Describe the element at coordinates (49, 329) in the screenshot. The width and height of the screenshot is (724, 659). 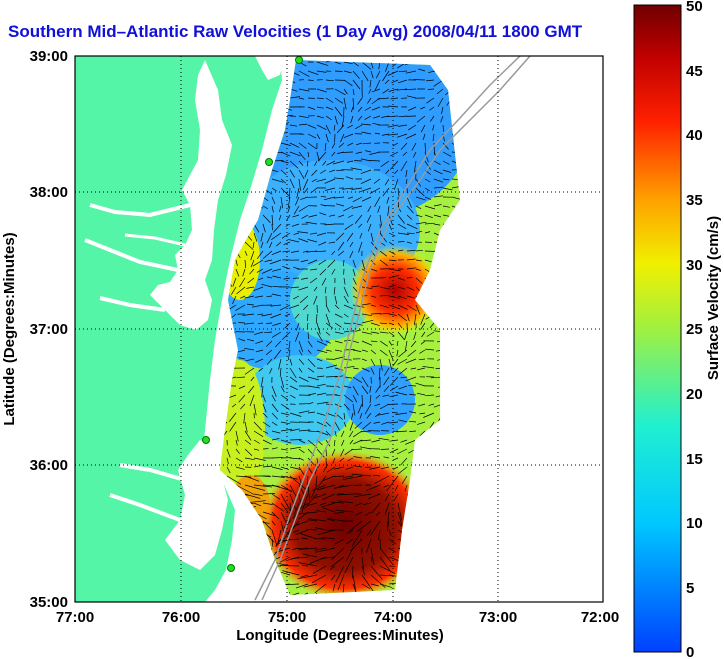
I see `y-tick-label: 37:00` at that location.